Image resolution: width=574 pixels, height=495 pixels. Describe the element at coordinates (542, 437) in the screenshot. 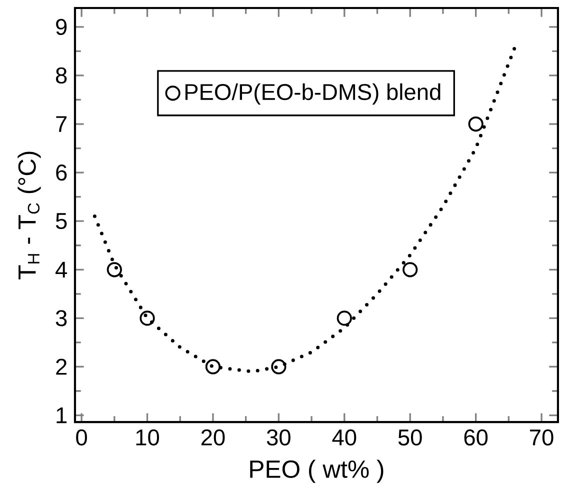

I see `x-tick-label: 70` at that location.